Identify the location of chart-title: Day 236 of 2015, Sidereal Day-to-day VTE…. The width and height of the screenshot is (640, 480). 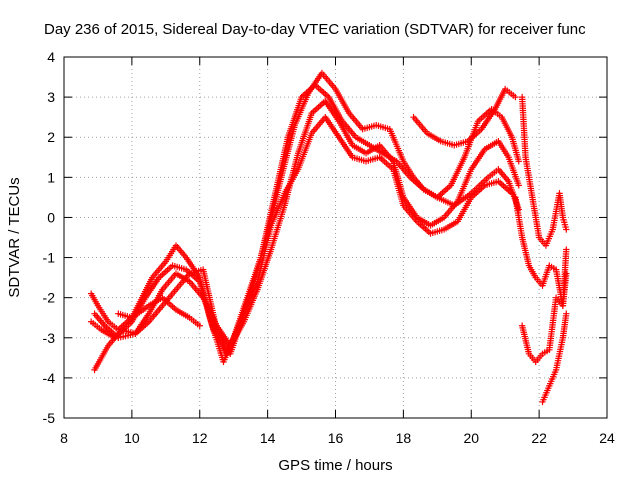
(315, 29).